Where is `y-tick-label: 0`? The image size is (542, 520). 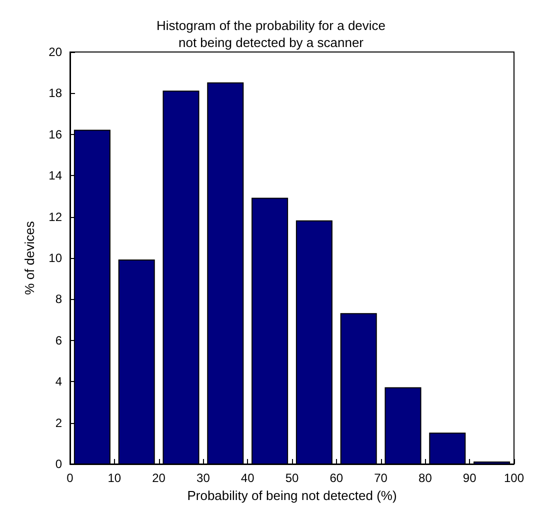 y-tick-label: 0 is located at coordinates (58, 464).